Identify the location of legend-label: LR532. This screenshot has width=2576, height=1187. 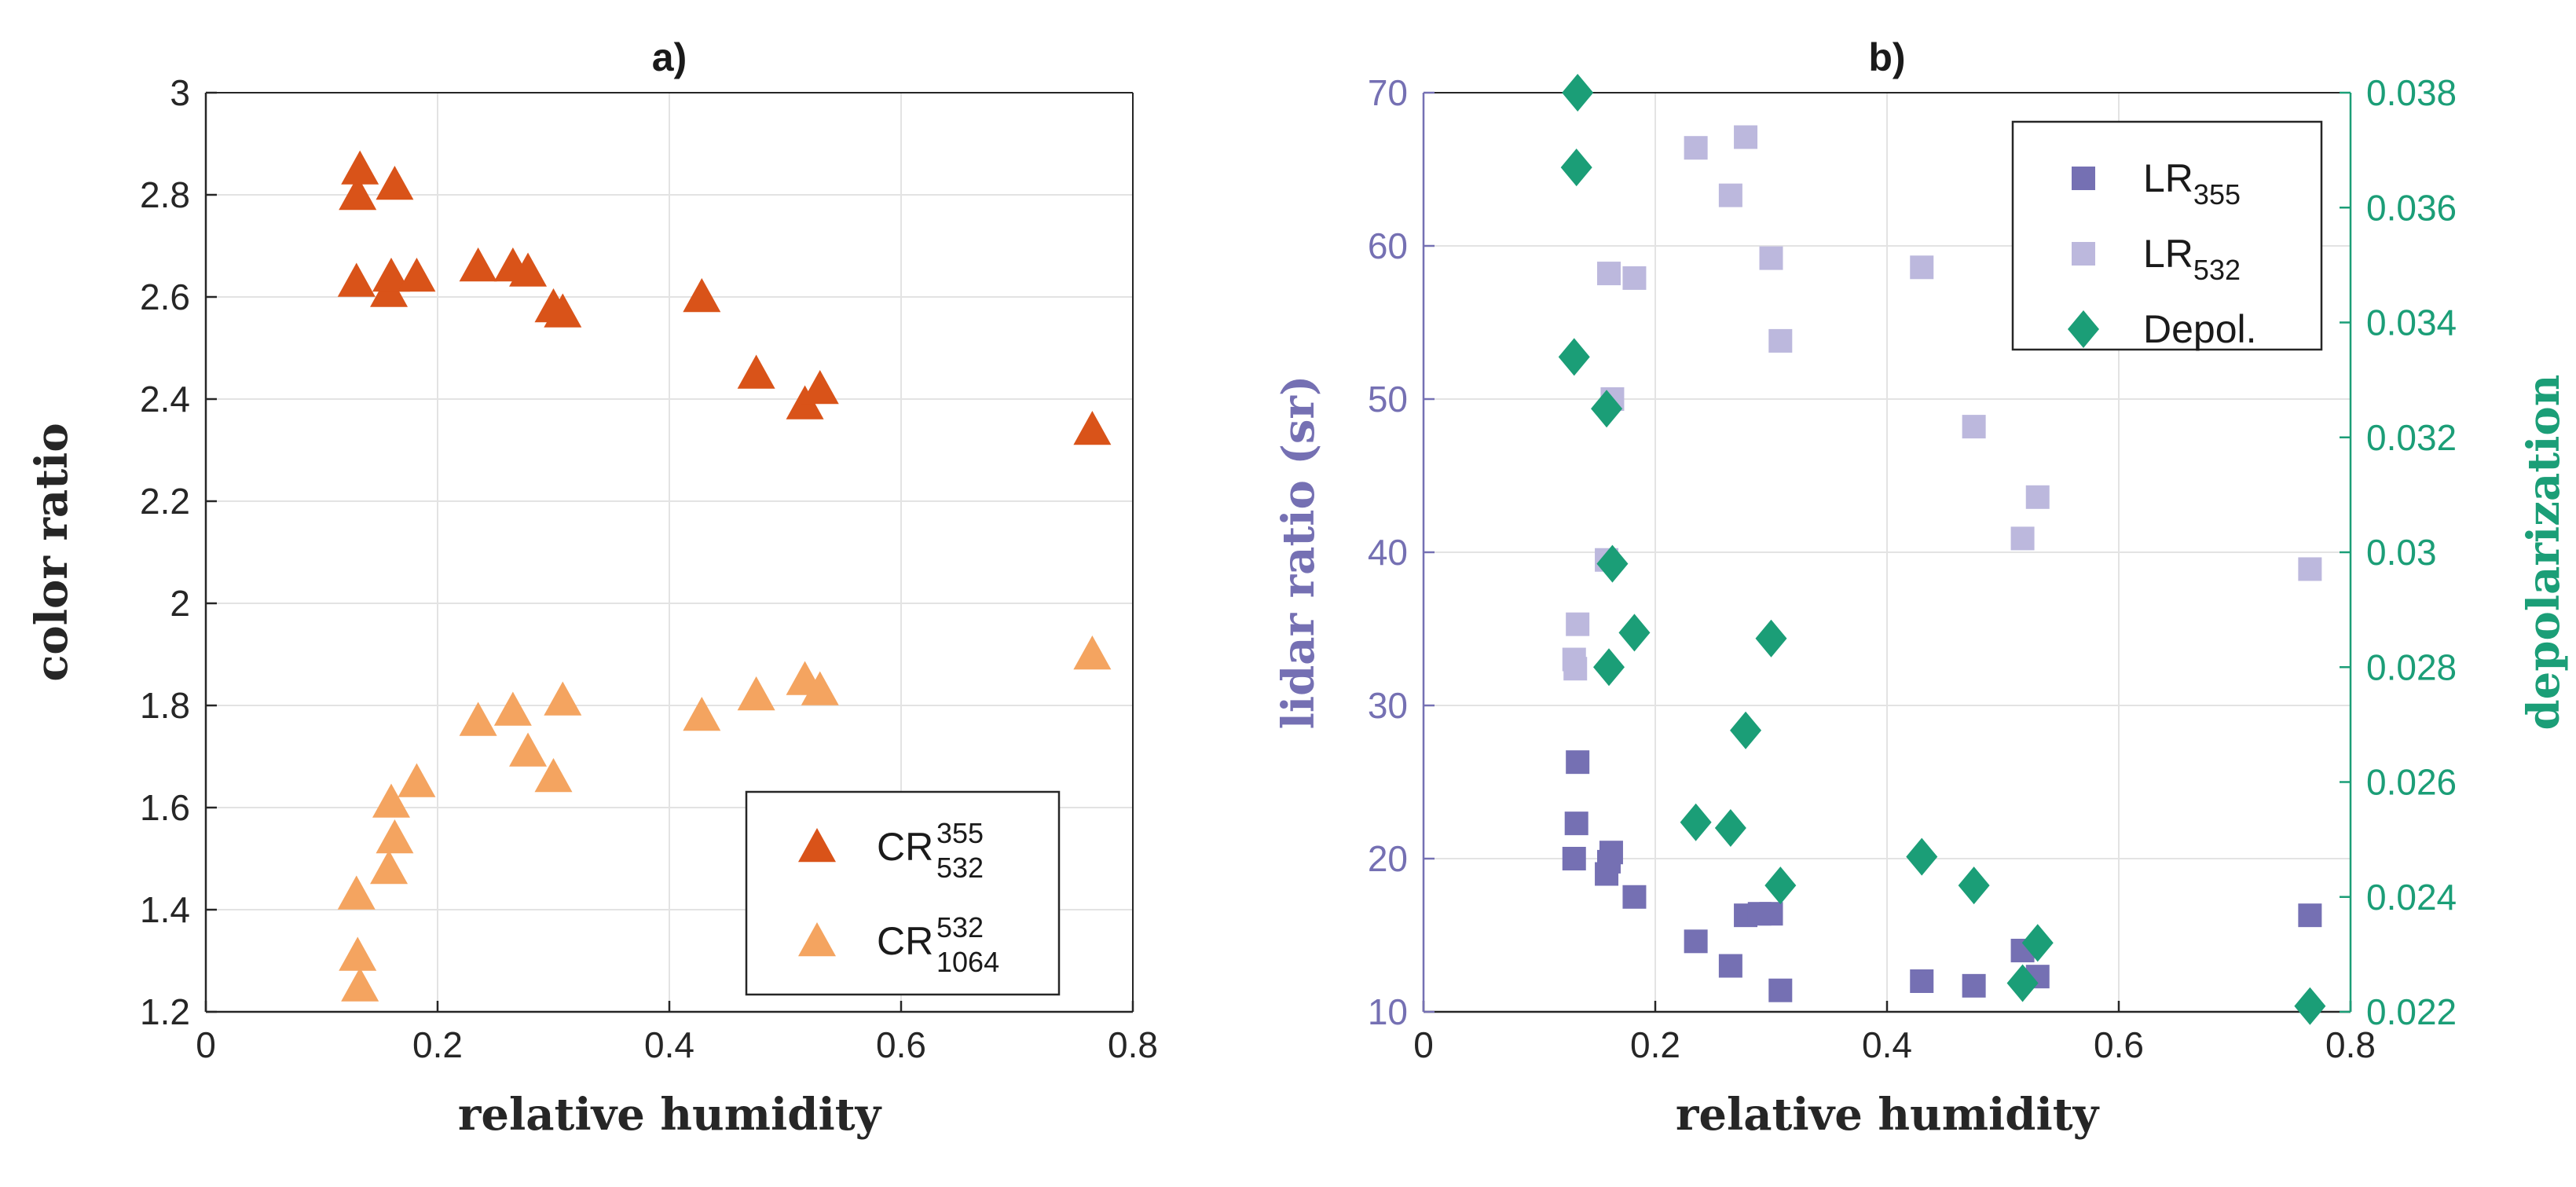
(2192, 259).